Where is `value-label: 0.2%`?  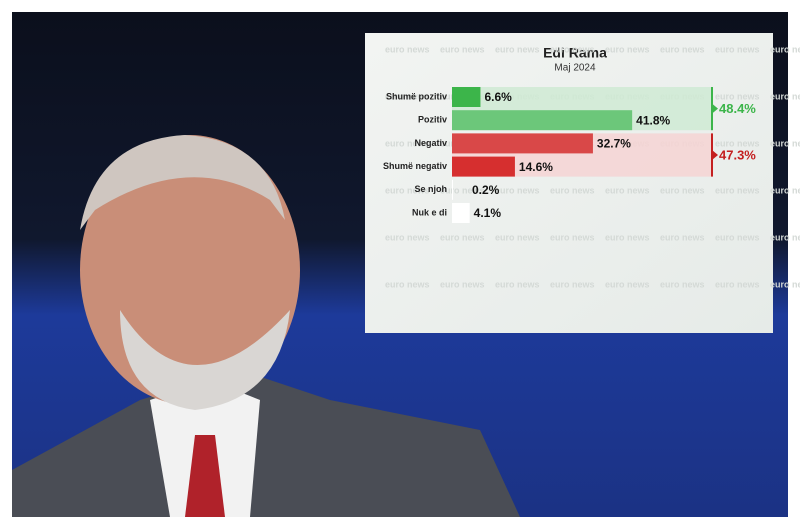
value-label: 0.2% is located at coordinates (486, 190).